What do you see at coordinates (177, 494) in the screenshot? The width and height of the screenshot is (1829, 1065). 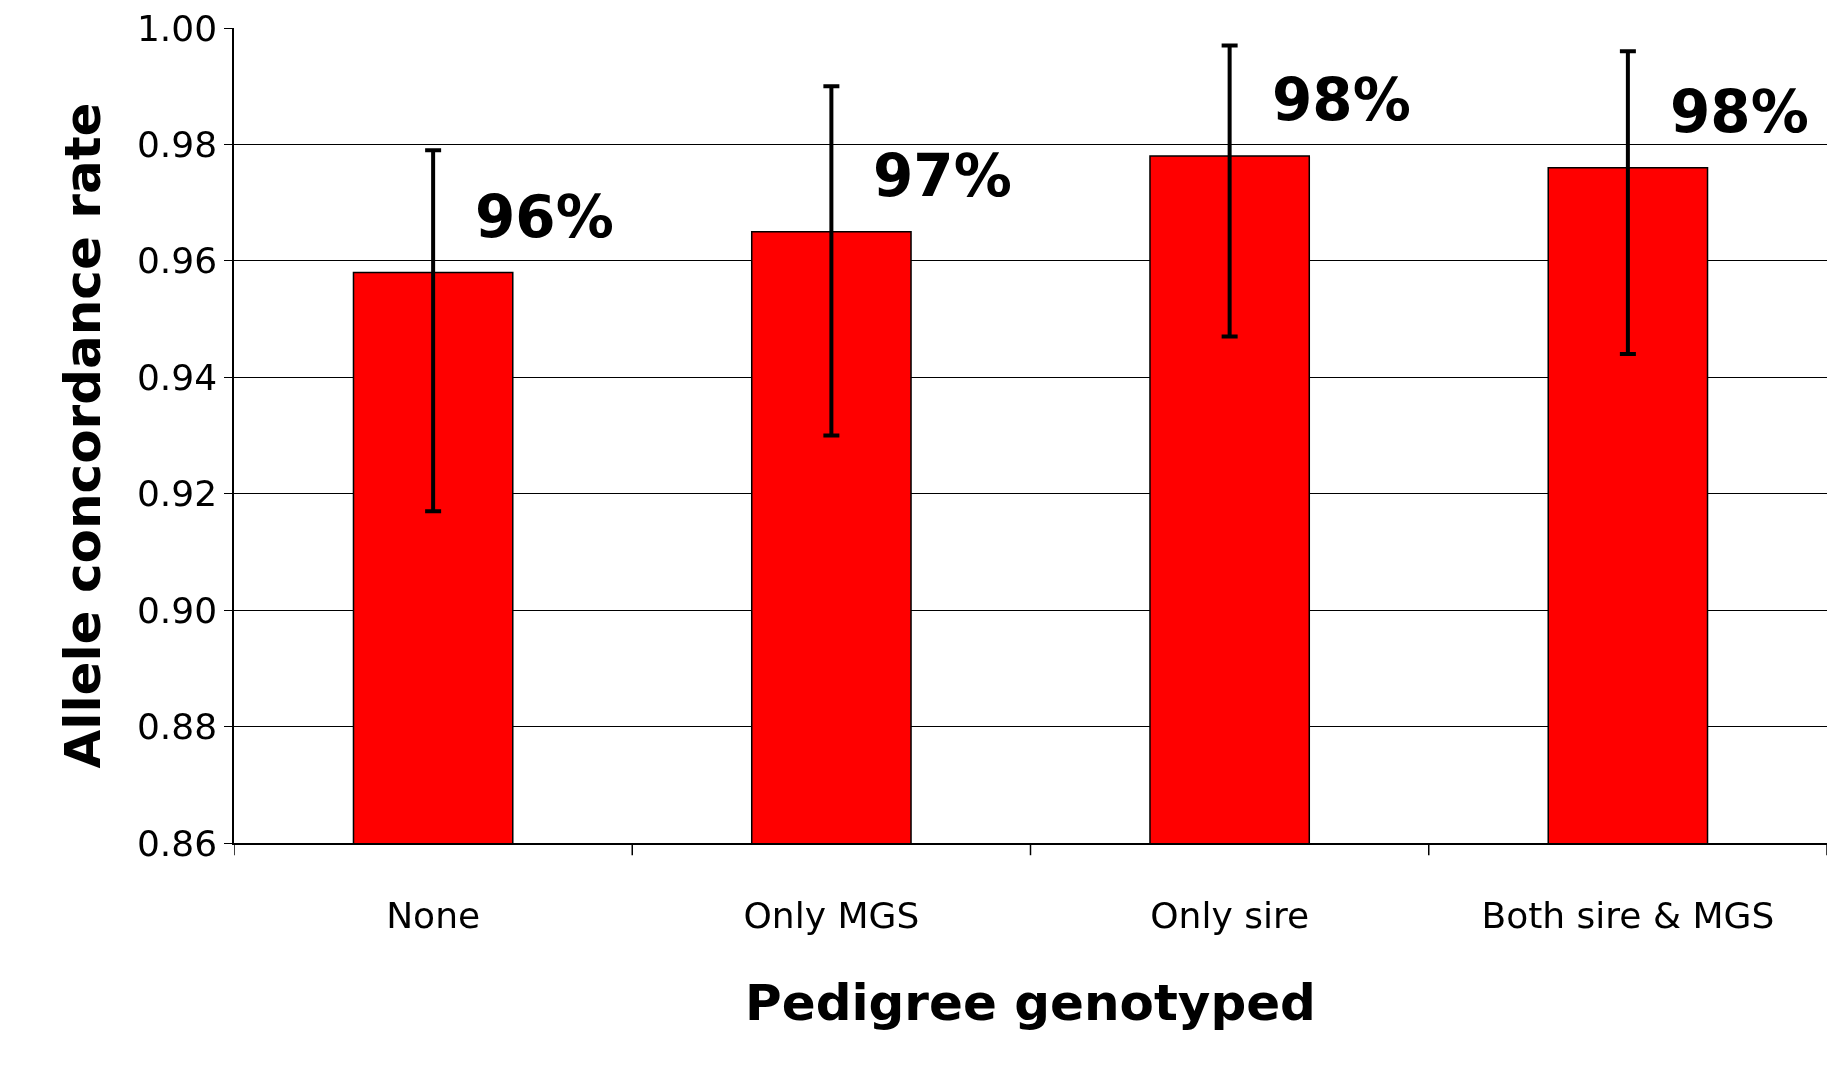 I see `y-tick-label: 0.92` at bounding box center [177, 494].